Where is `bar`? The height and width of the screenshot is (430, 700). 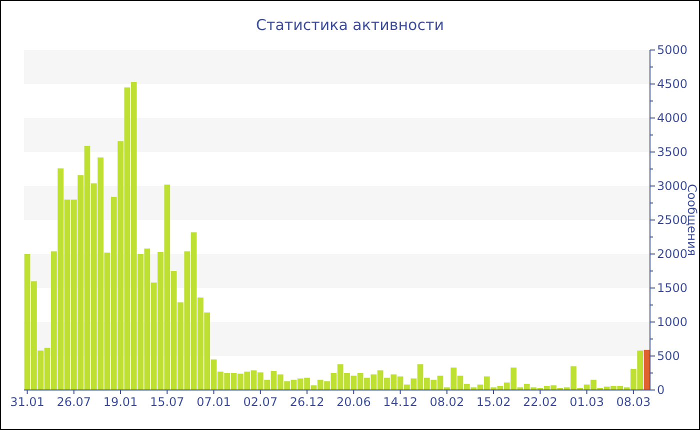 bar is located at coordinates (647, 370).